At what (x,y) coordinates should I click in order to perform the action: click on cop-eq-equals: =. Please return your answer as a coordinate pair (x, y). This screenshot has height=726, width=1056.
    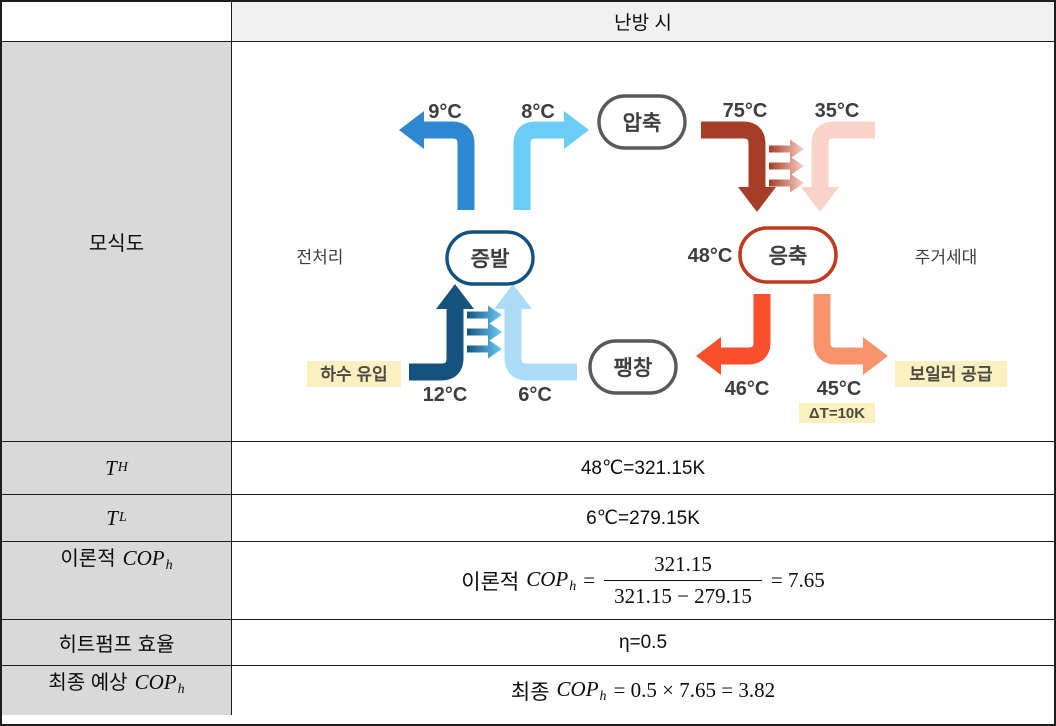
    Looking at the image, I should click on (589, 580).